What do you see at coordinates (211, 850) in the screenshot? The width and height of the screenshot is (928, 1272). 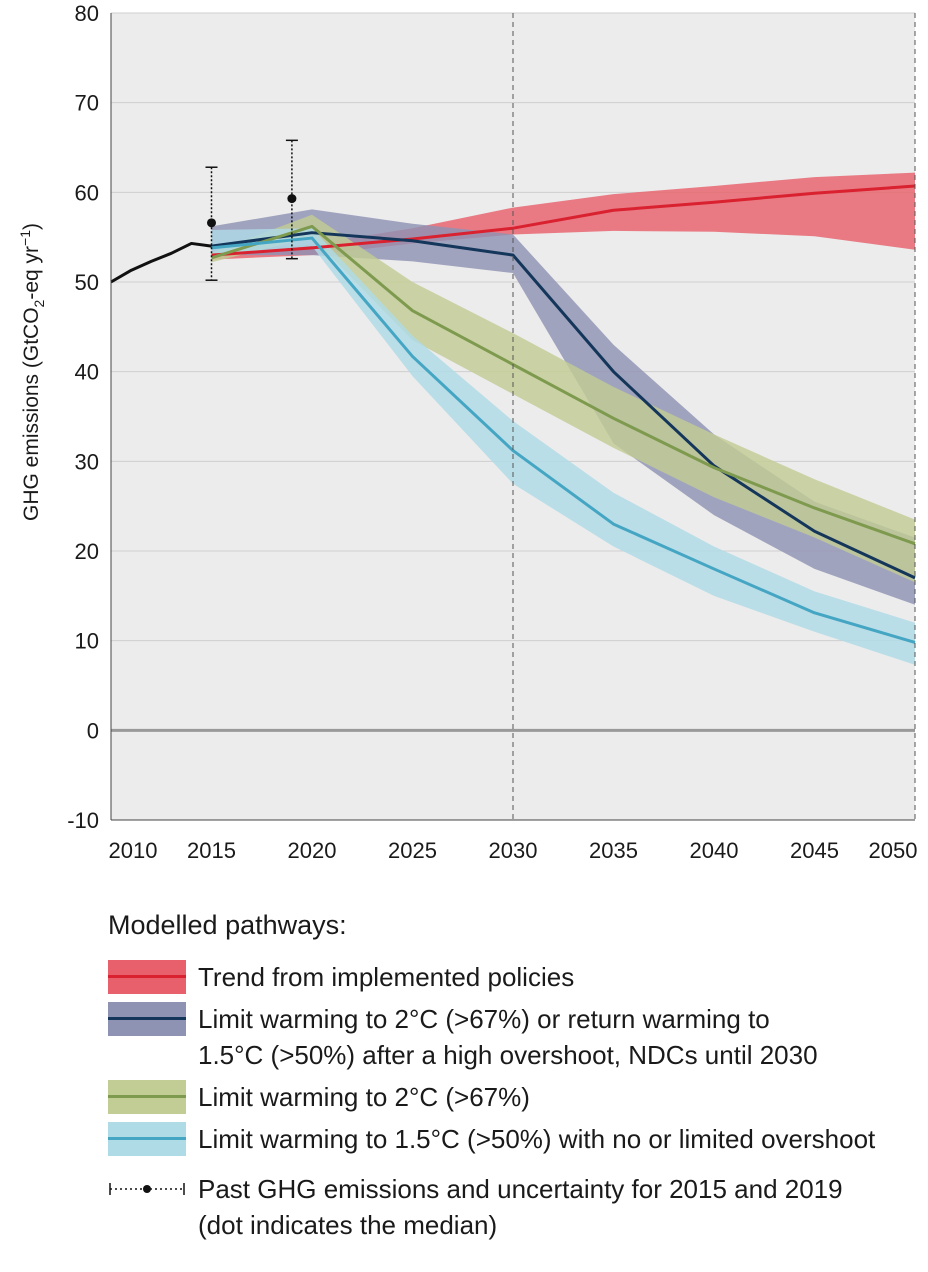 I see `x-tick-label-2015: 2015` at bounding box center [211, 850].